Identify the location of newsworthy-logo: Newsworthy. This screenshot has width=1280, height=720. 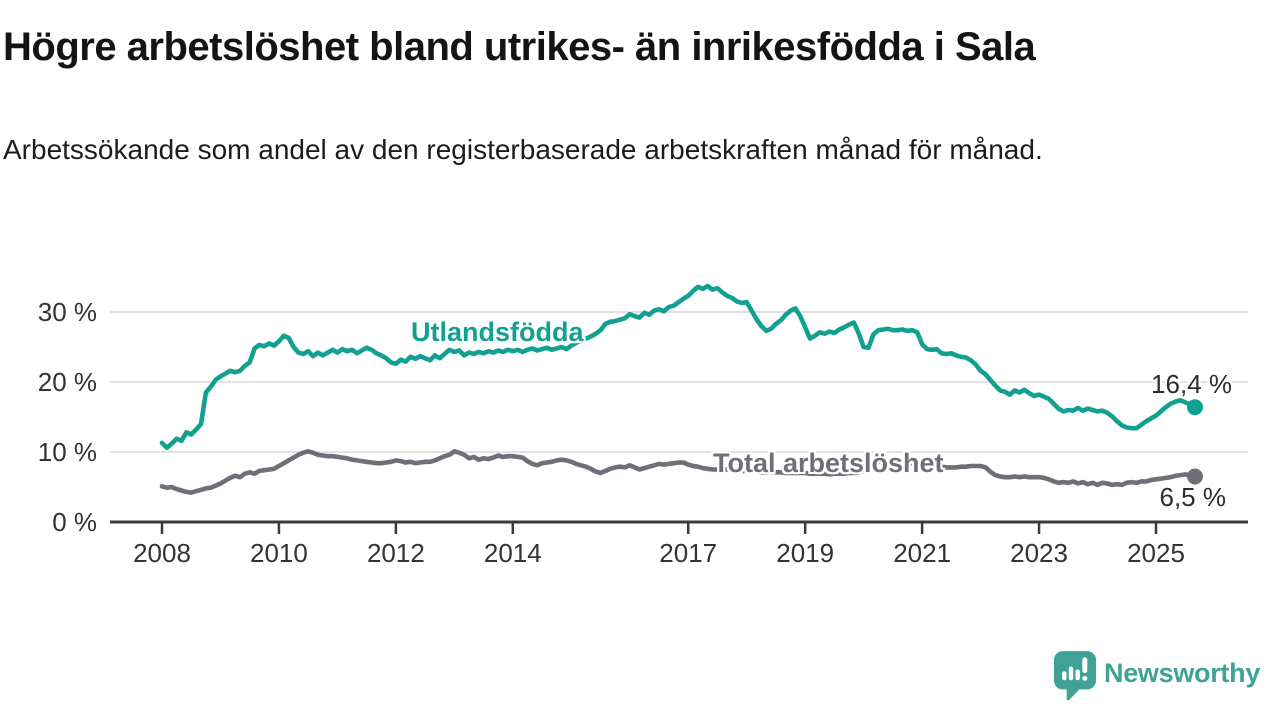
(1157, 676).